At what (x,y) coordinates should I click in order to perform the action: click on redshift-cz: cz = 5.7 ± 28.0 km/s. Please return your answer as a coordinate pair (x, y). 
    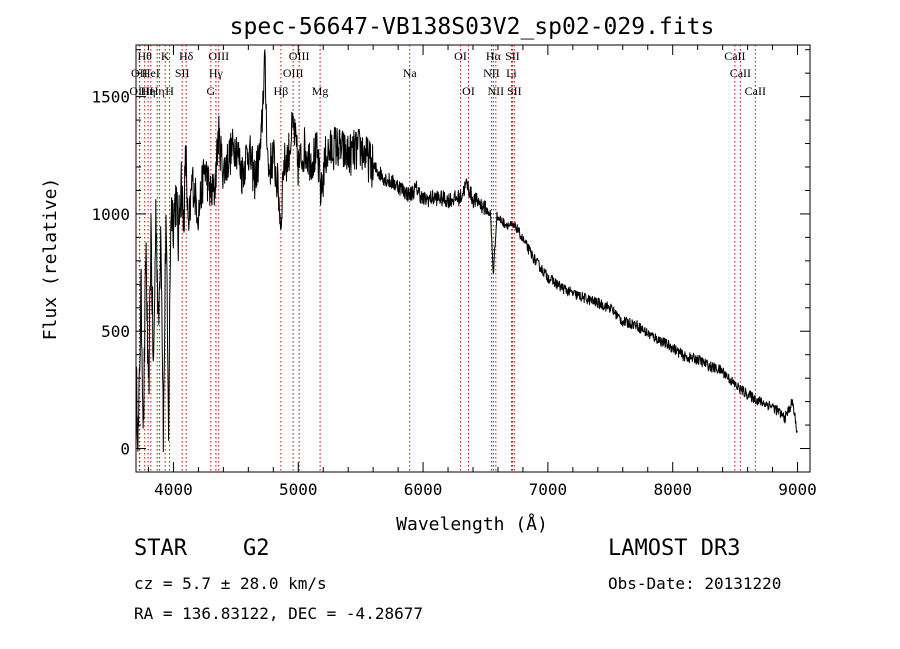
    Looking at the image, I should click on (230, 583).